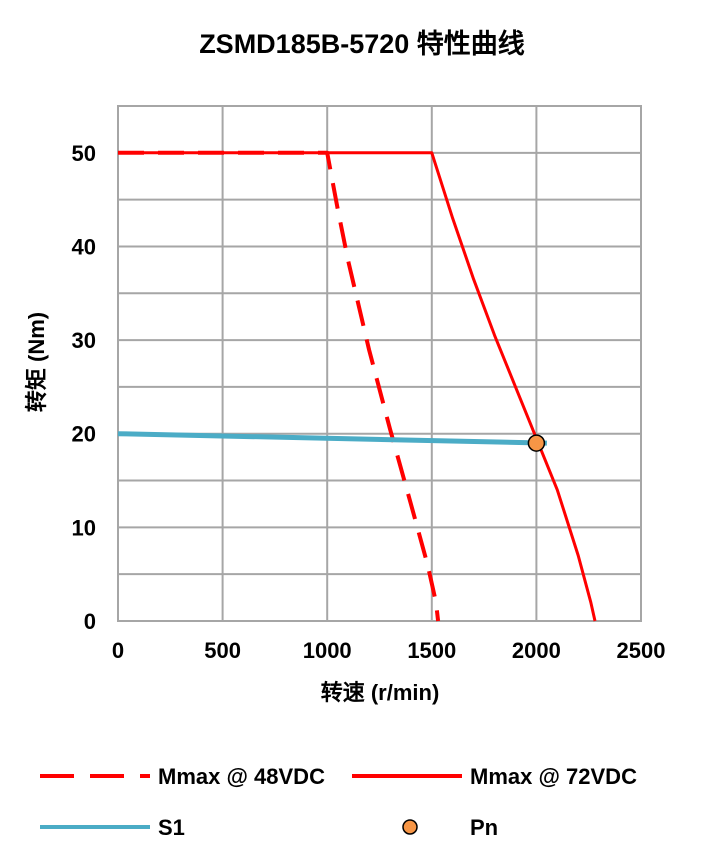 The width and height of the screenshot is (704, 866). I want to click on x-tick-label: 0, so click(118, 650).